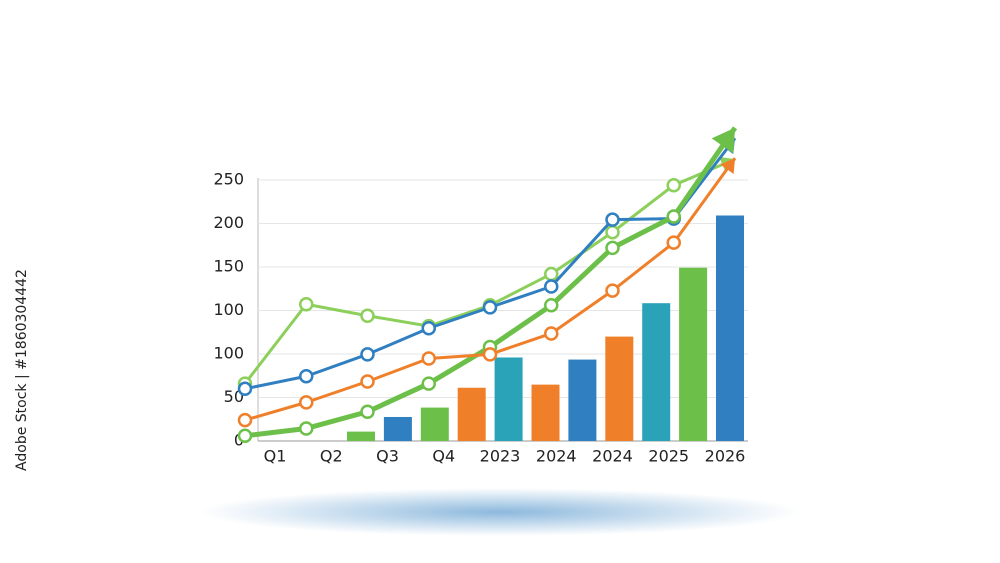 The height and width of the screenshot is (563, 1000). What do you see at coordinates (500, 512) in the screenshot?
I see `shadow` at bounding box center [500, 512].